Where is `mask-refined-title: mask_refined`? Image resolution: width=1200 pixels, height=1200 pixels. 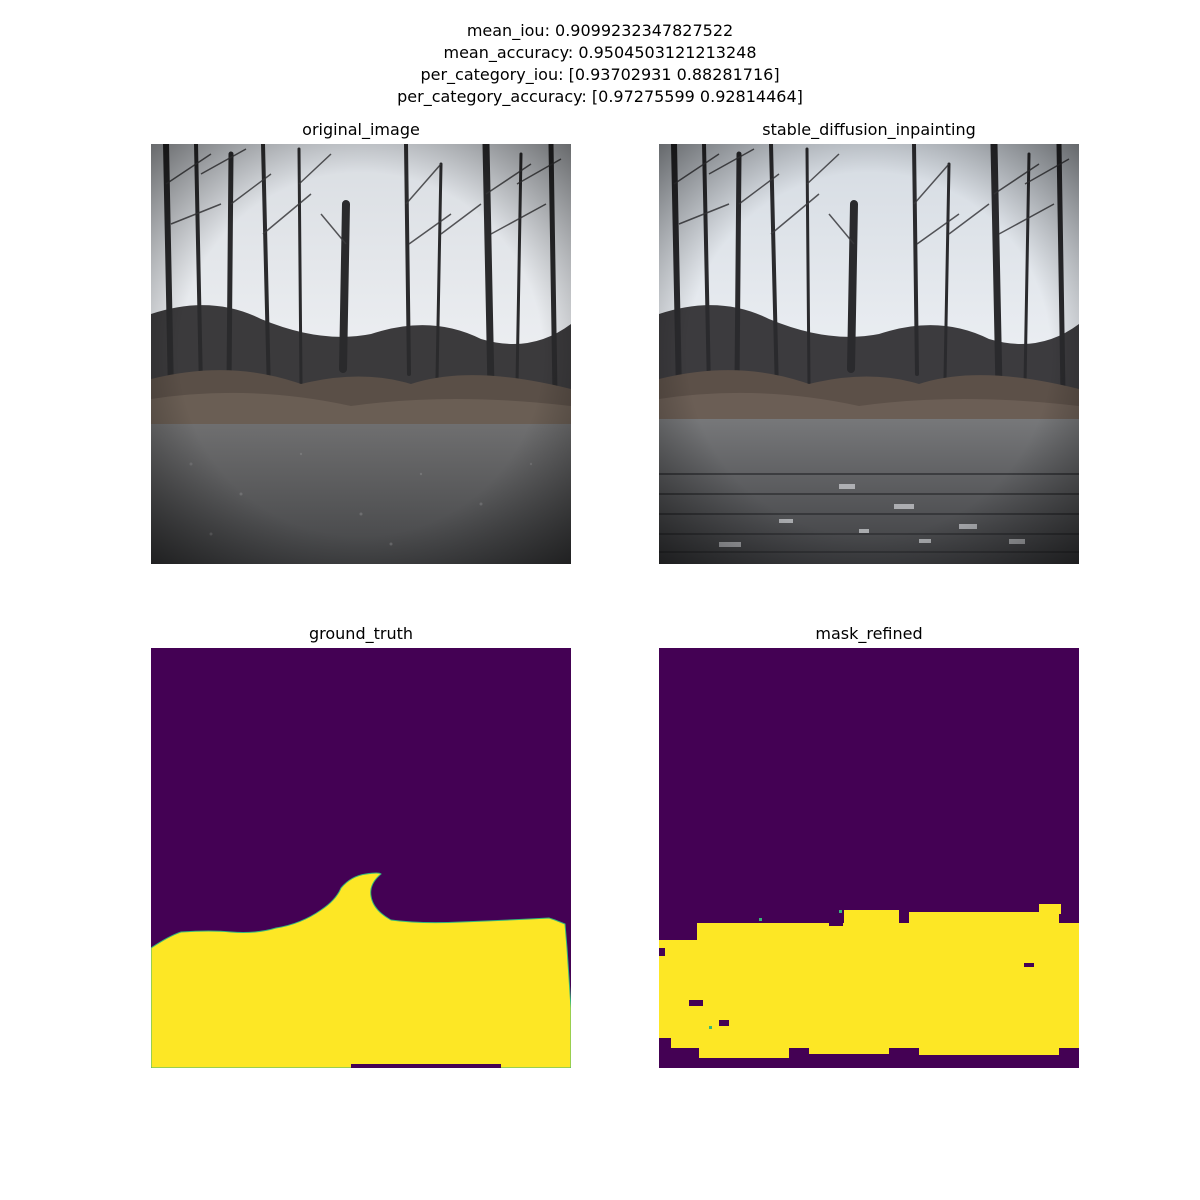
mask-refined-title: mask_refined is located at coordinates (869, 633).